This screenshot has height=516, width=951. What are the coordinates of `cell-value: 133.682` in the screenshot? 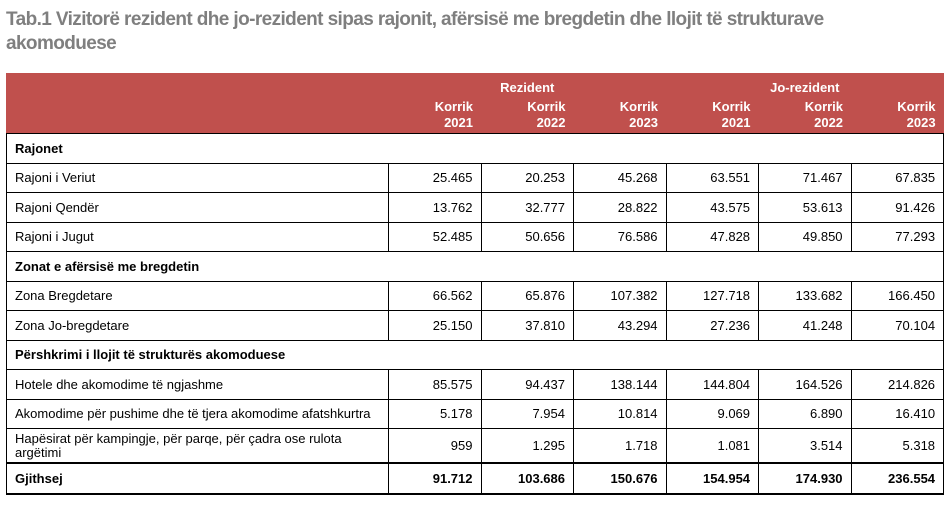 It's located at (805, 295).